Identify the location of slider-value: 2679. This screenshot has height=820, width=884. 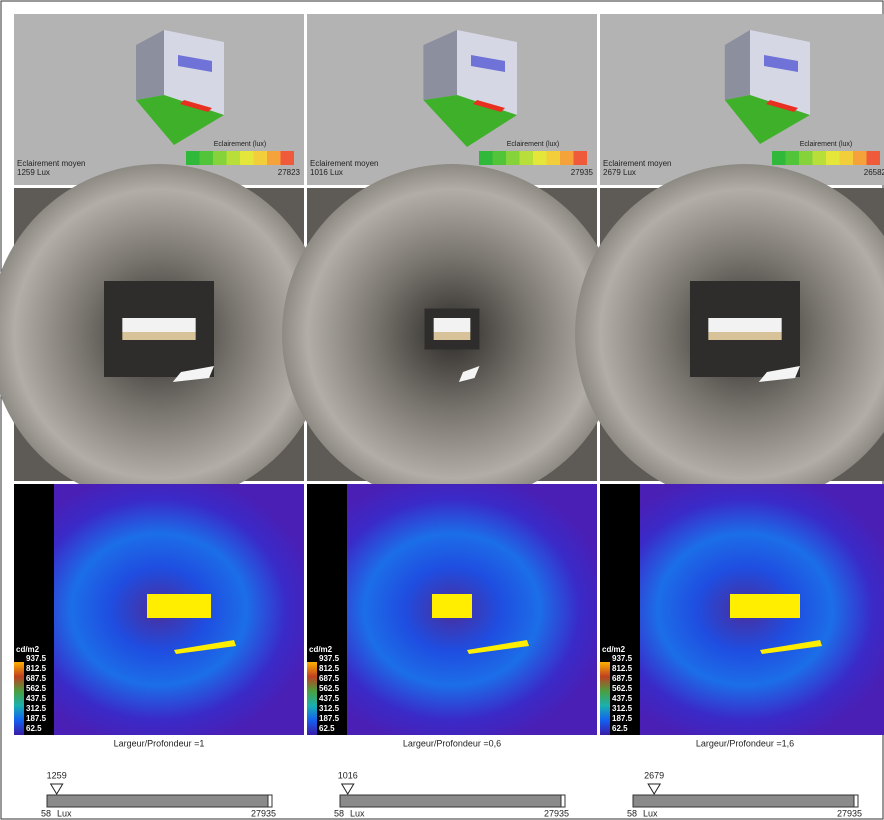
(654, 775).